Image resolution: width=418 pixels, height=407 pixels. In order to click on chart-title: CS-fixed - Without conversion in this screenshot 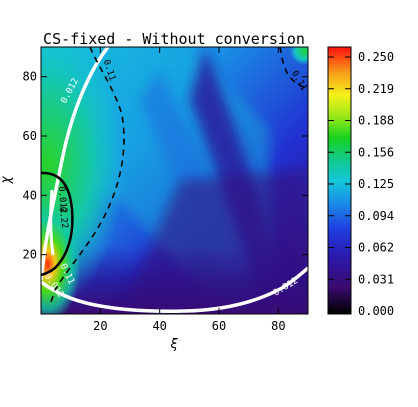, I will do `click(174, 39)`.